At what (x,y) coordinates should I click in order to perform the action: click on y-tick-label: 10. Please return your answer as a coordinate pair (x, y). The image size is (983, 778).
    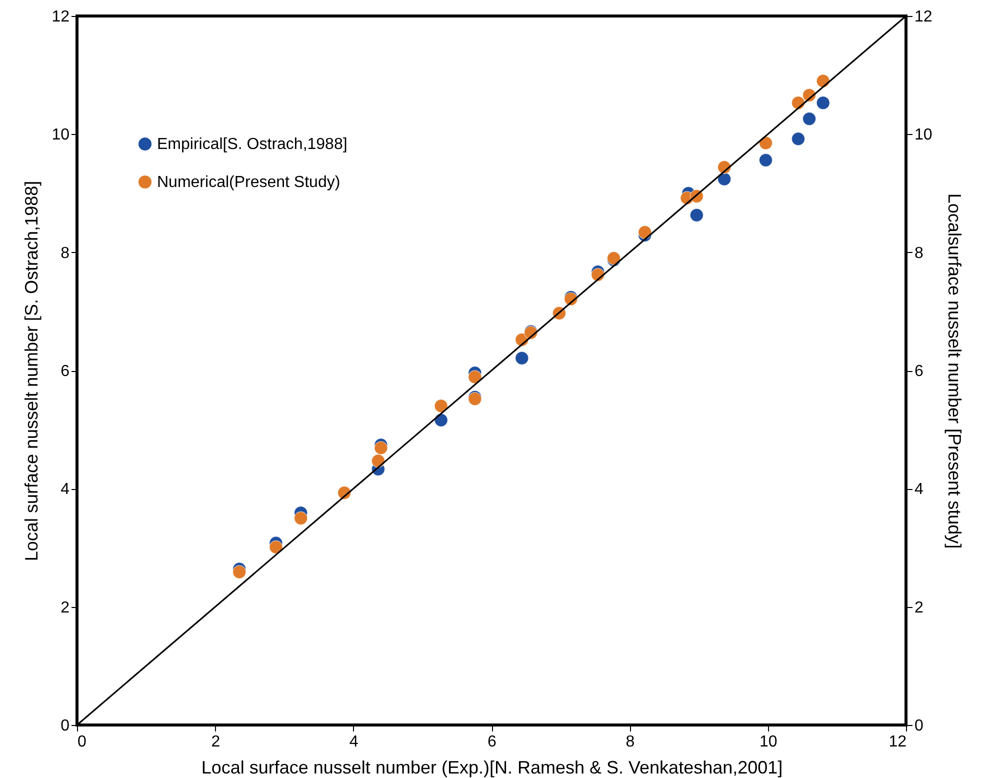
    Looking at the image, I should click on (61, 135).